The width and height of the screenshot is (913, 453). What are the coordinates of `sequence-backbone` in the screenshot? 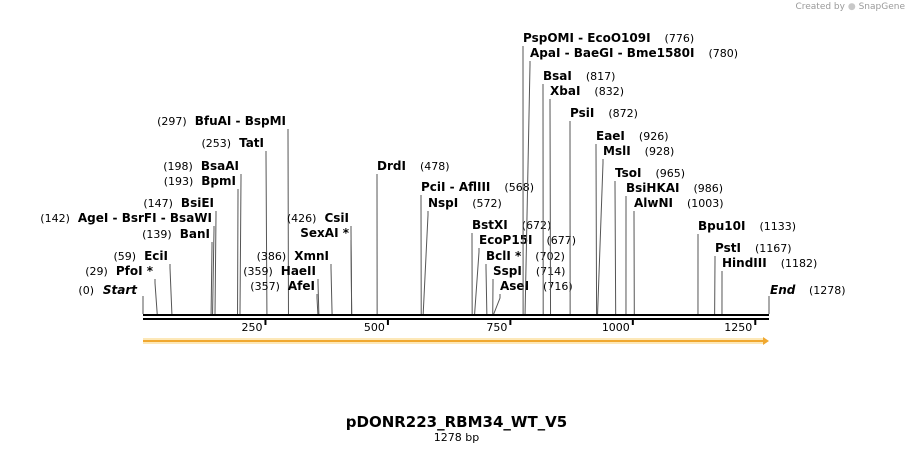 It's located at (456, 329).